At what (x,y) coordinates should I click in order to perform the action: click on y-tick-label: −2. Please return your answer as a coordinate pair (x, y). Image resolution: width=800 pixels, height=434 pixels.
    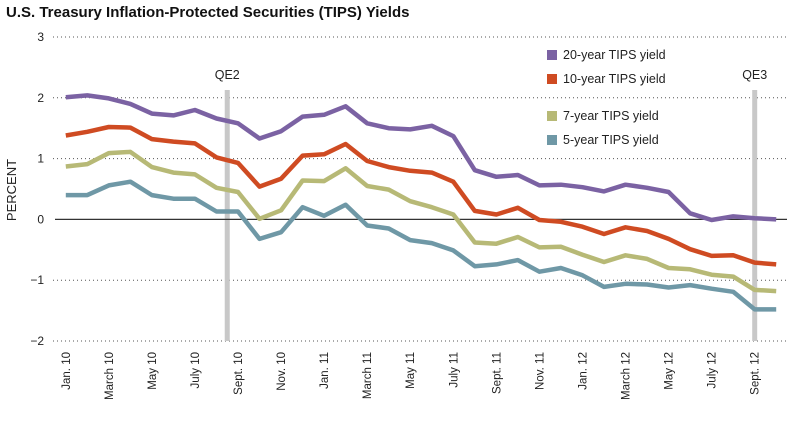
    Looking at the image, I should click on (37, 341).